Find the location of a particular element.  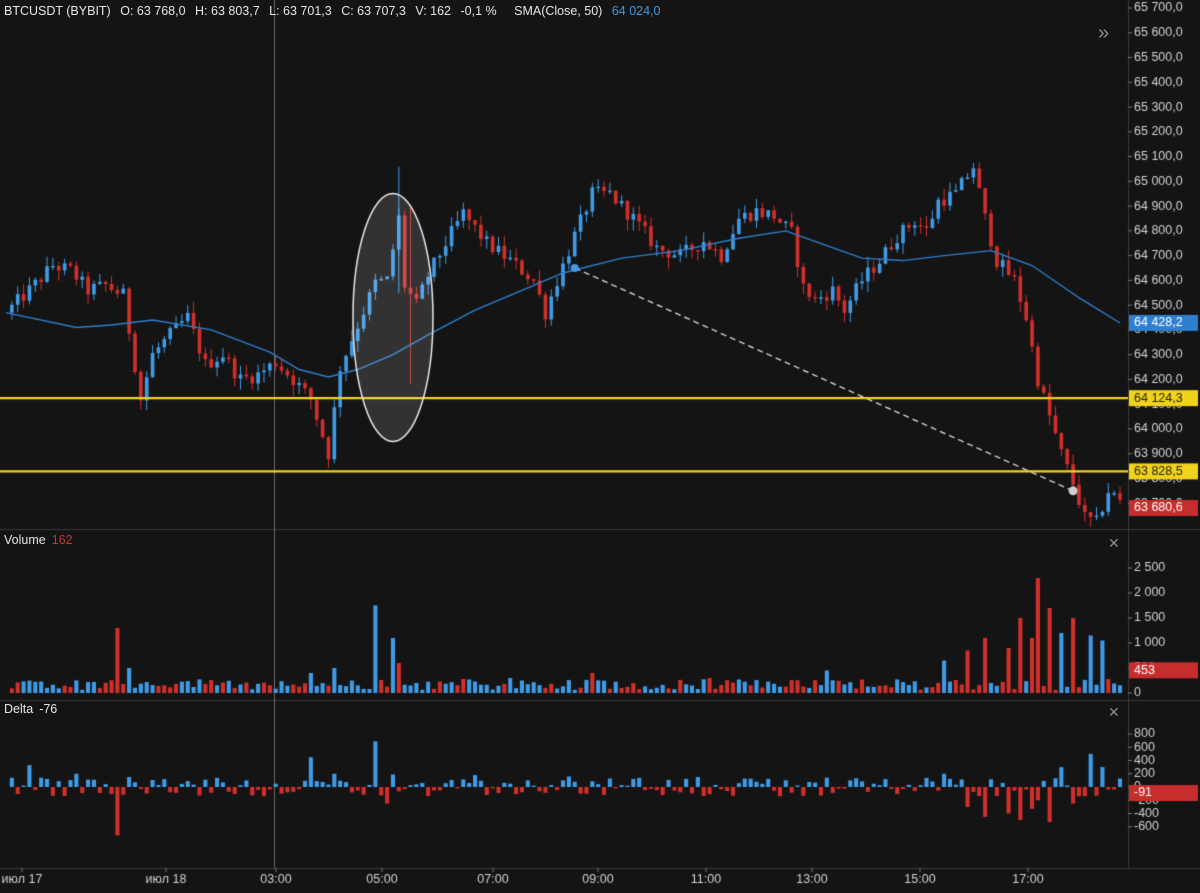

high-value: H: 63 803,7 is located at coordinates (227, 11).